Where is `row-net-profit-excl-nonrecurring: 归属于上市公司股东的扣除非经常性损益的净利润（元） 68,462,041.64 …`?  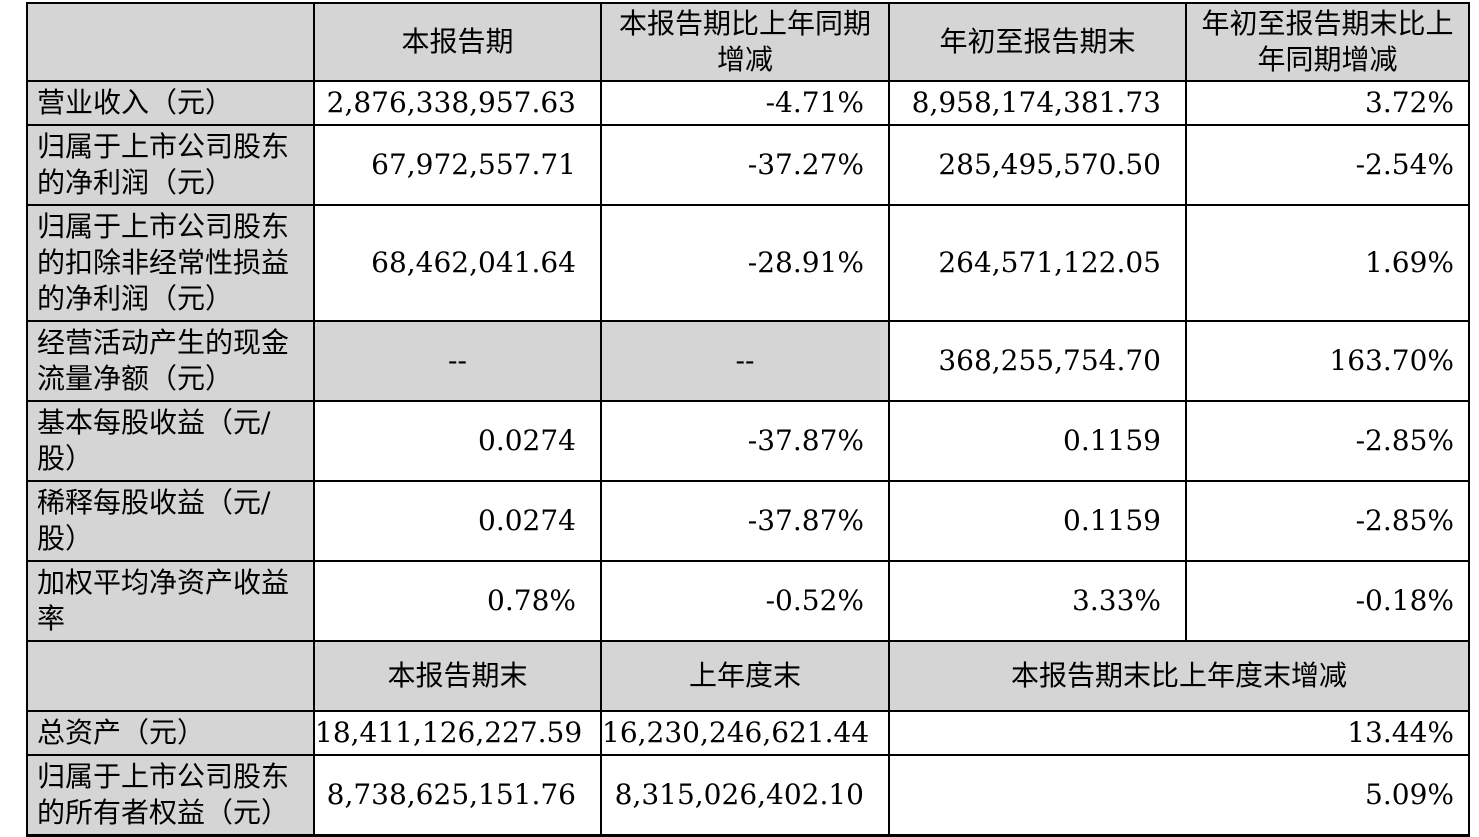 row-net-profit-excl-nonrecurring: 归属于上市公司股东的扣除非经常性损益的净利润（元） 68,462,041.64 … is located at coordinates (748, 263).